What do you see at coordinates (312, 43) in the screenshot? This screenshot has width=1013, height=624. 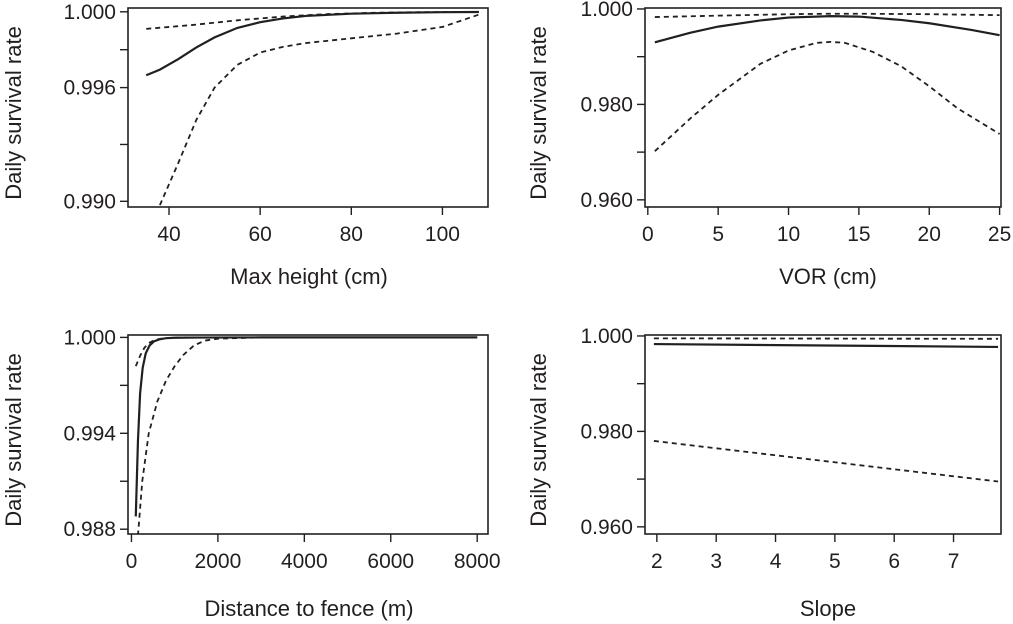 I see `panel-1-estimate-line` at bounding box center [312, 43].